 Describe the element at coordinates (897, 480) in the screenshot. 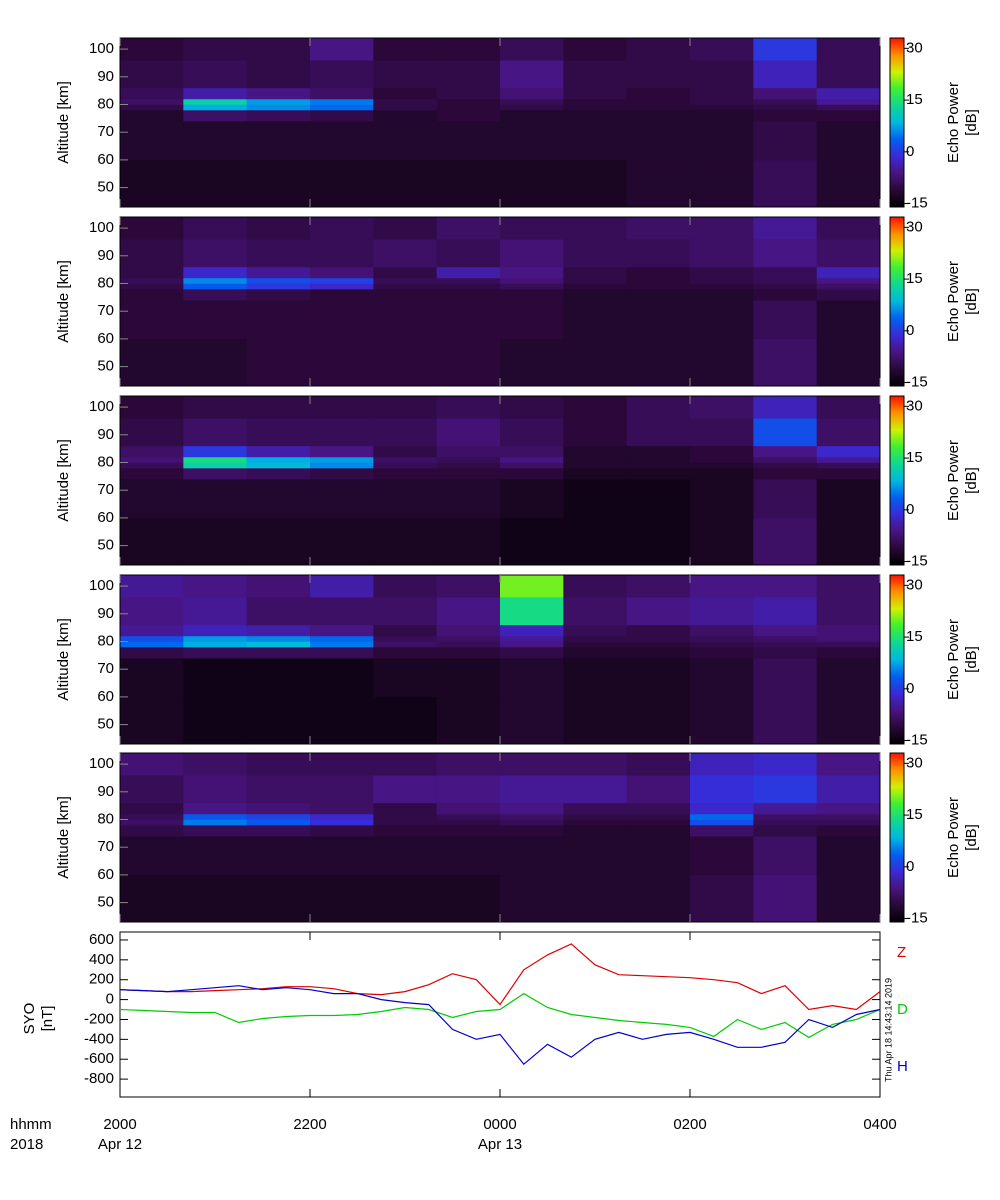

I see `colorbar` at that location.